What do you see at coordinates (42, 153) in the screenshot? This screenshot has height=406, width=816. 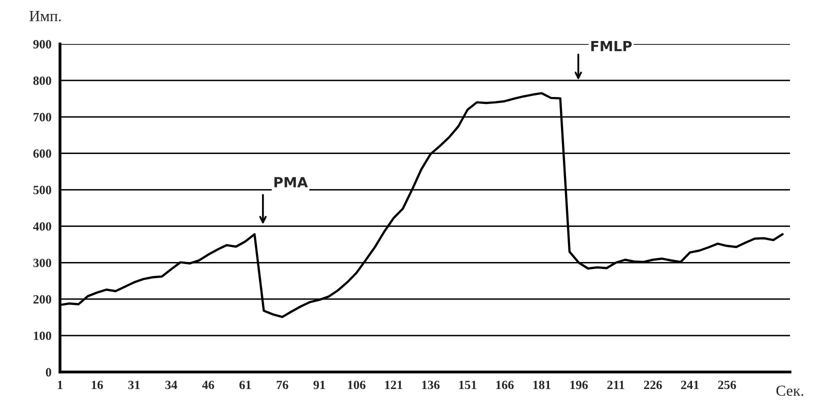 I see `y-tick-label: 600` at bounding box center [42, 153].